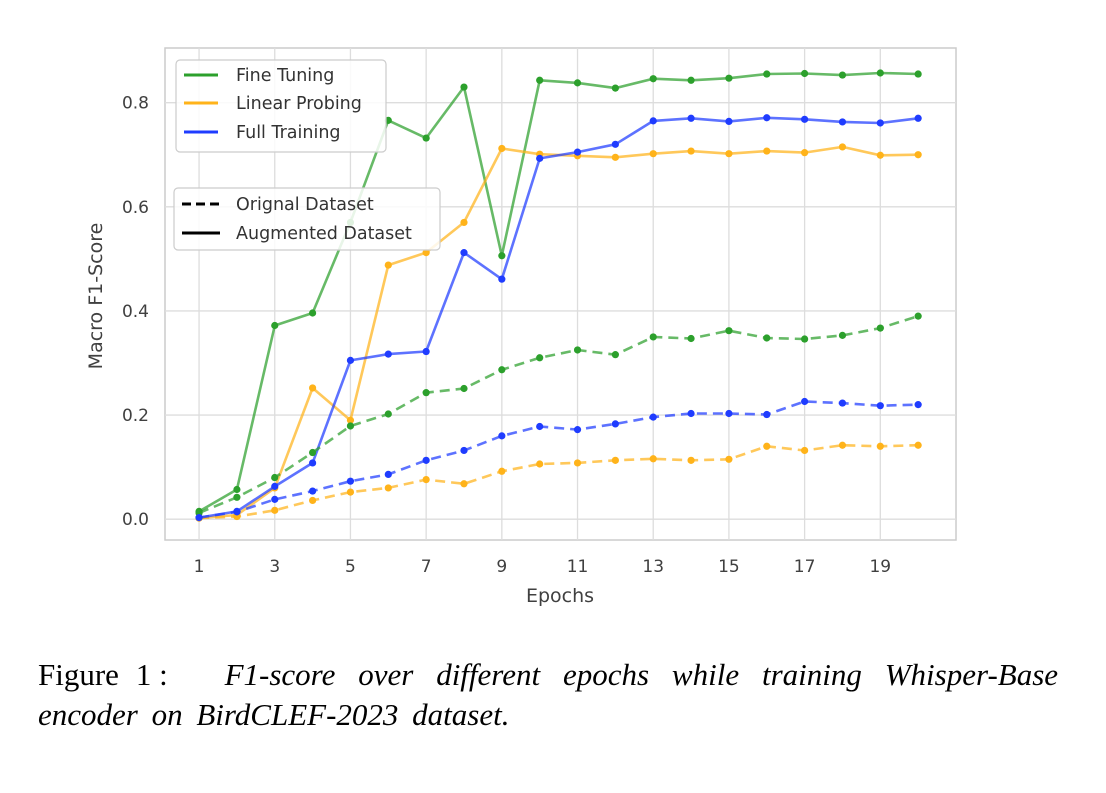  I want to click on y-tick-labels: 0.0 0.2 0.4 0.6 0.8, so click(135, 312).